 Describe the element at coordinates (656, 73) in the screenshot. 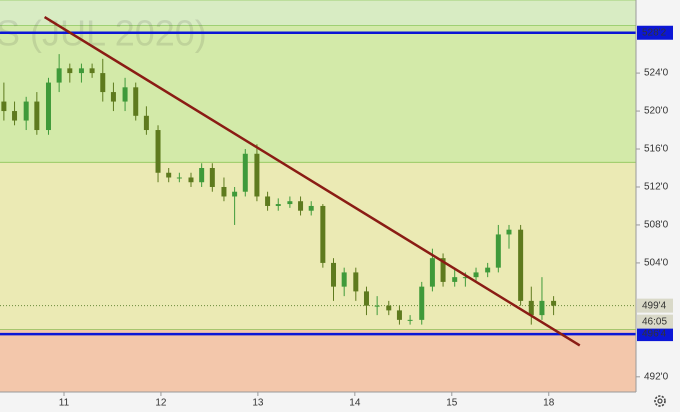

I see `y-tick-label: 524'0` at that location.